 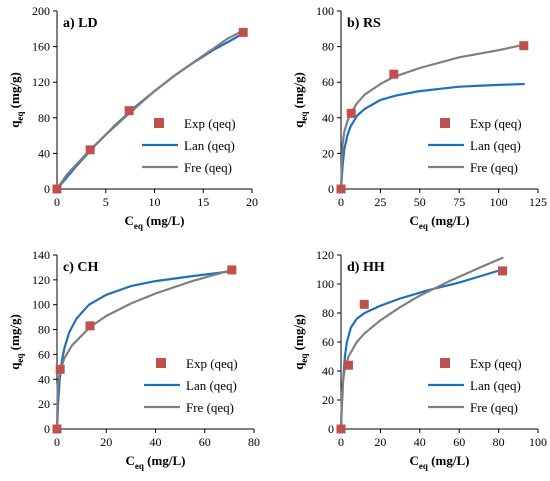 I want to click on panel-title: b) RS, so click(x=364, y=23).